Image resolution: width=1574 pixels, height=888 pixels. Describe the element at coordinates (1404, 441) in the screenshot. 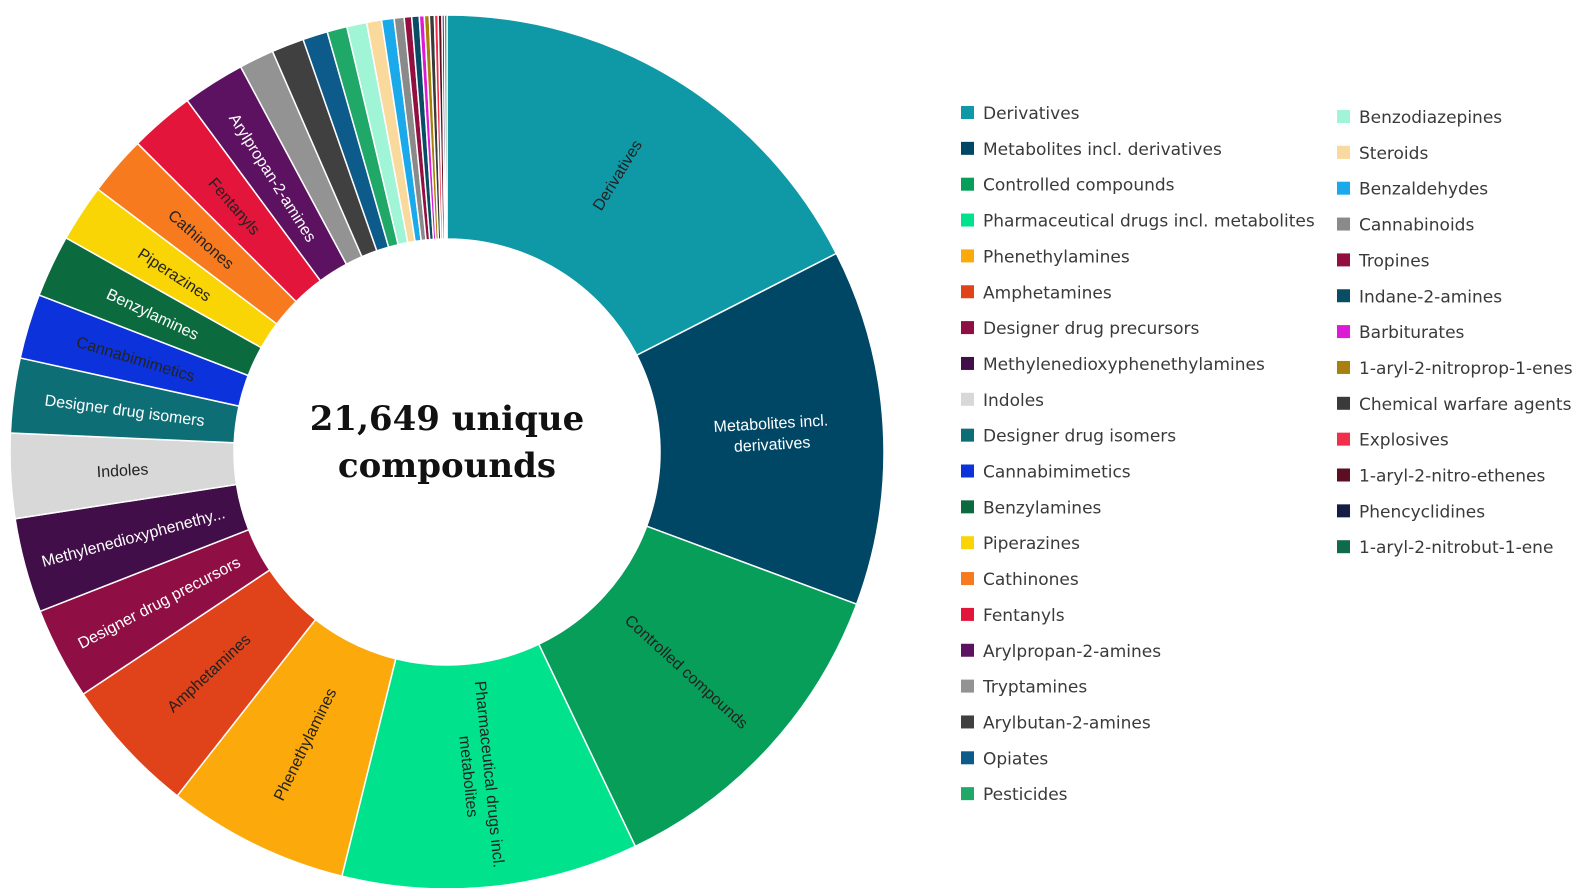

I see `legend-label: Explosives` at that location.